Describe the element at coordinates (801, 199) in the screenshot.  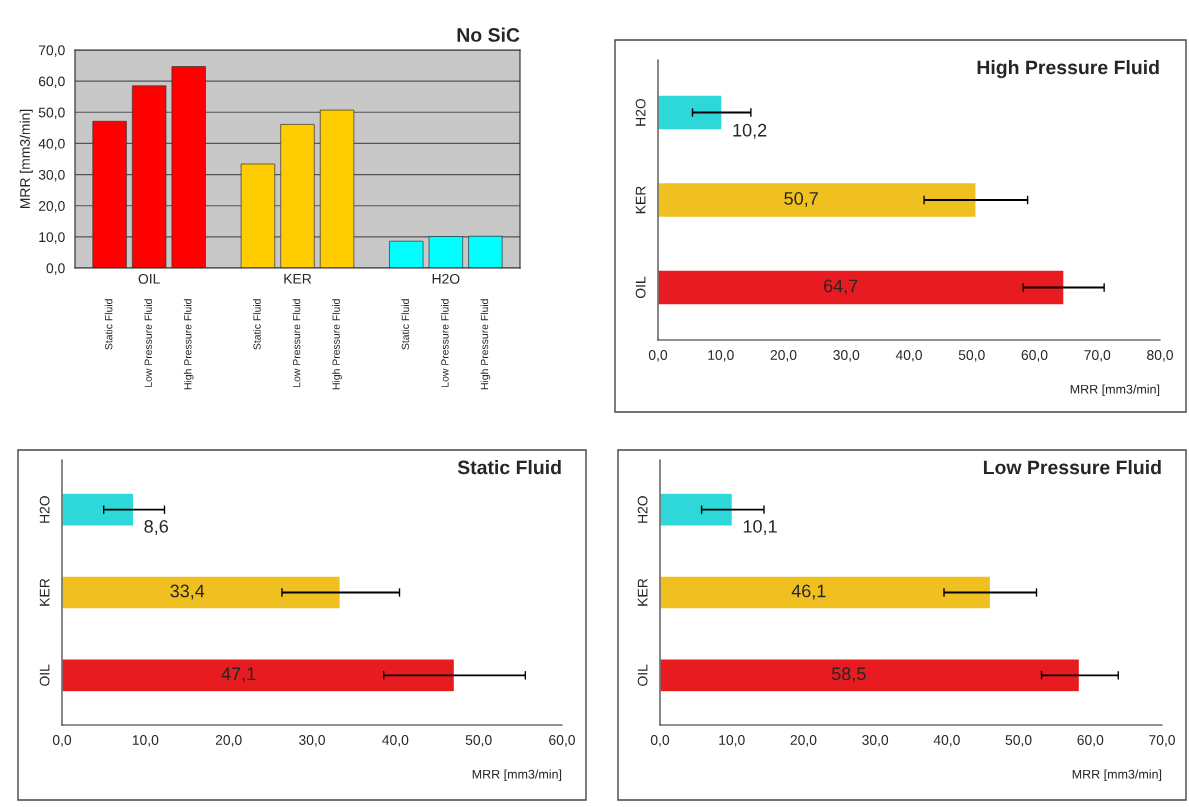
I see `data-label: 50,7` at that location.